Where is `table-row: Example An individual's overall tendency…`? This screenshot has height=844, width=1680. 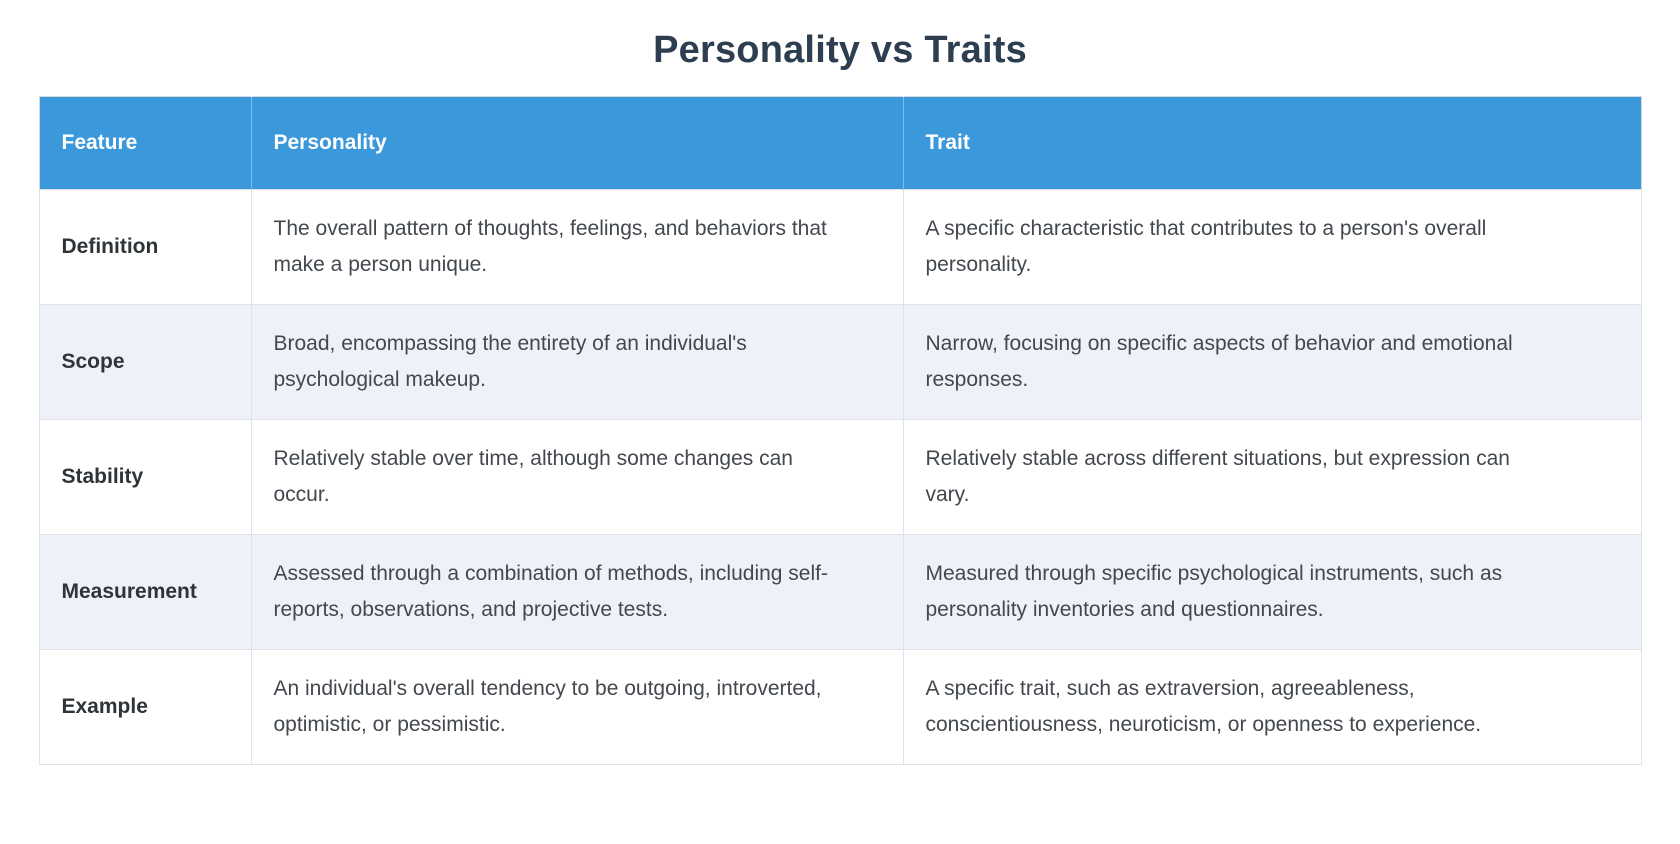
table-row: Example An individual's overall tendency… is located at coordinates (840, 707).